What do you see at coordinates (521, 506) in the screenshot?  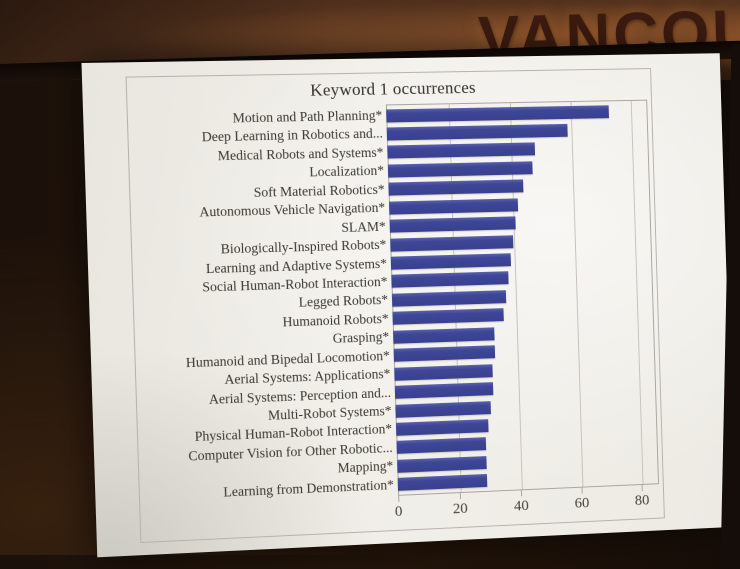 I see `tick-label: 40` at bounding box center [521, 506].